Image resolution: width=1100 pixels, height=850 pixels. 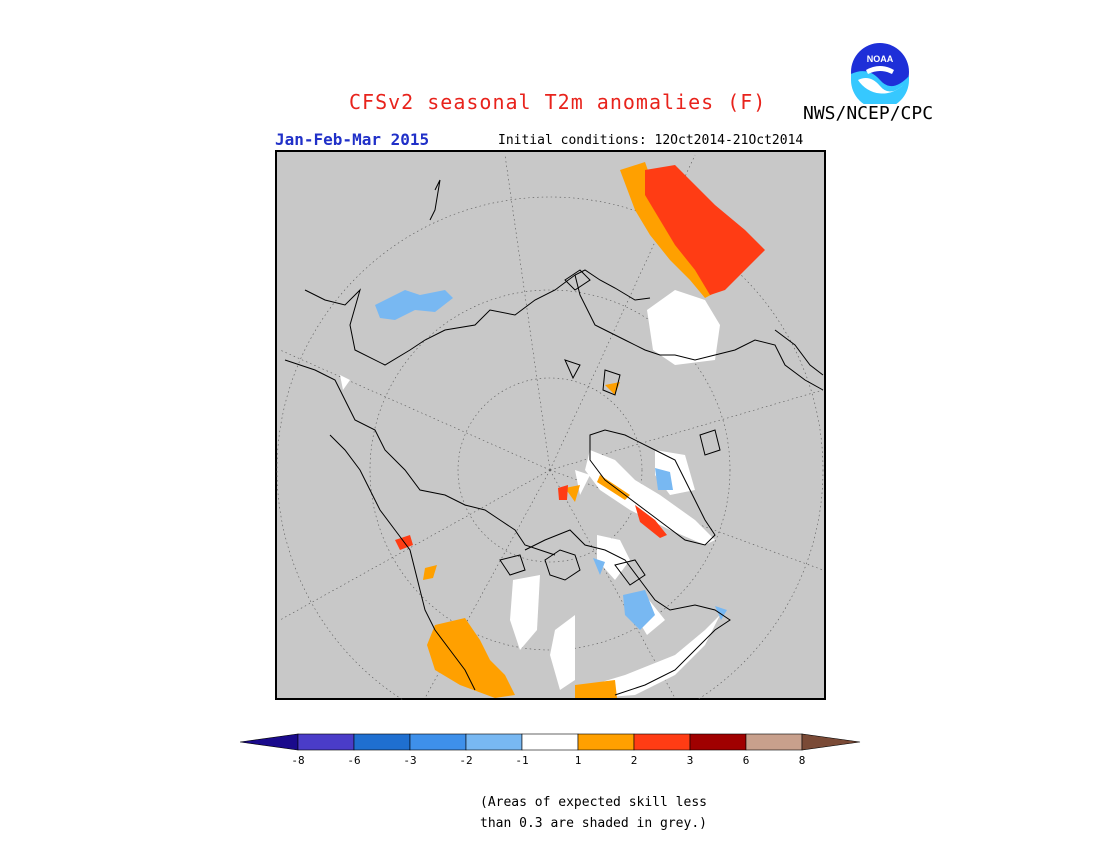 I want to click on skill-note-line-2: than 0.3 are shaded in grey.), so click(x=593, y=823).